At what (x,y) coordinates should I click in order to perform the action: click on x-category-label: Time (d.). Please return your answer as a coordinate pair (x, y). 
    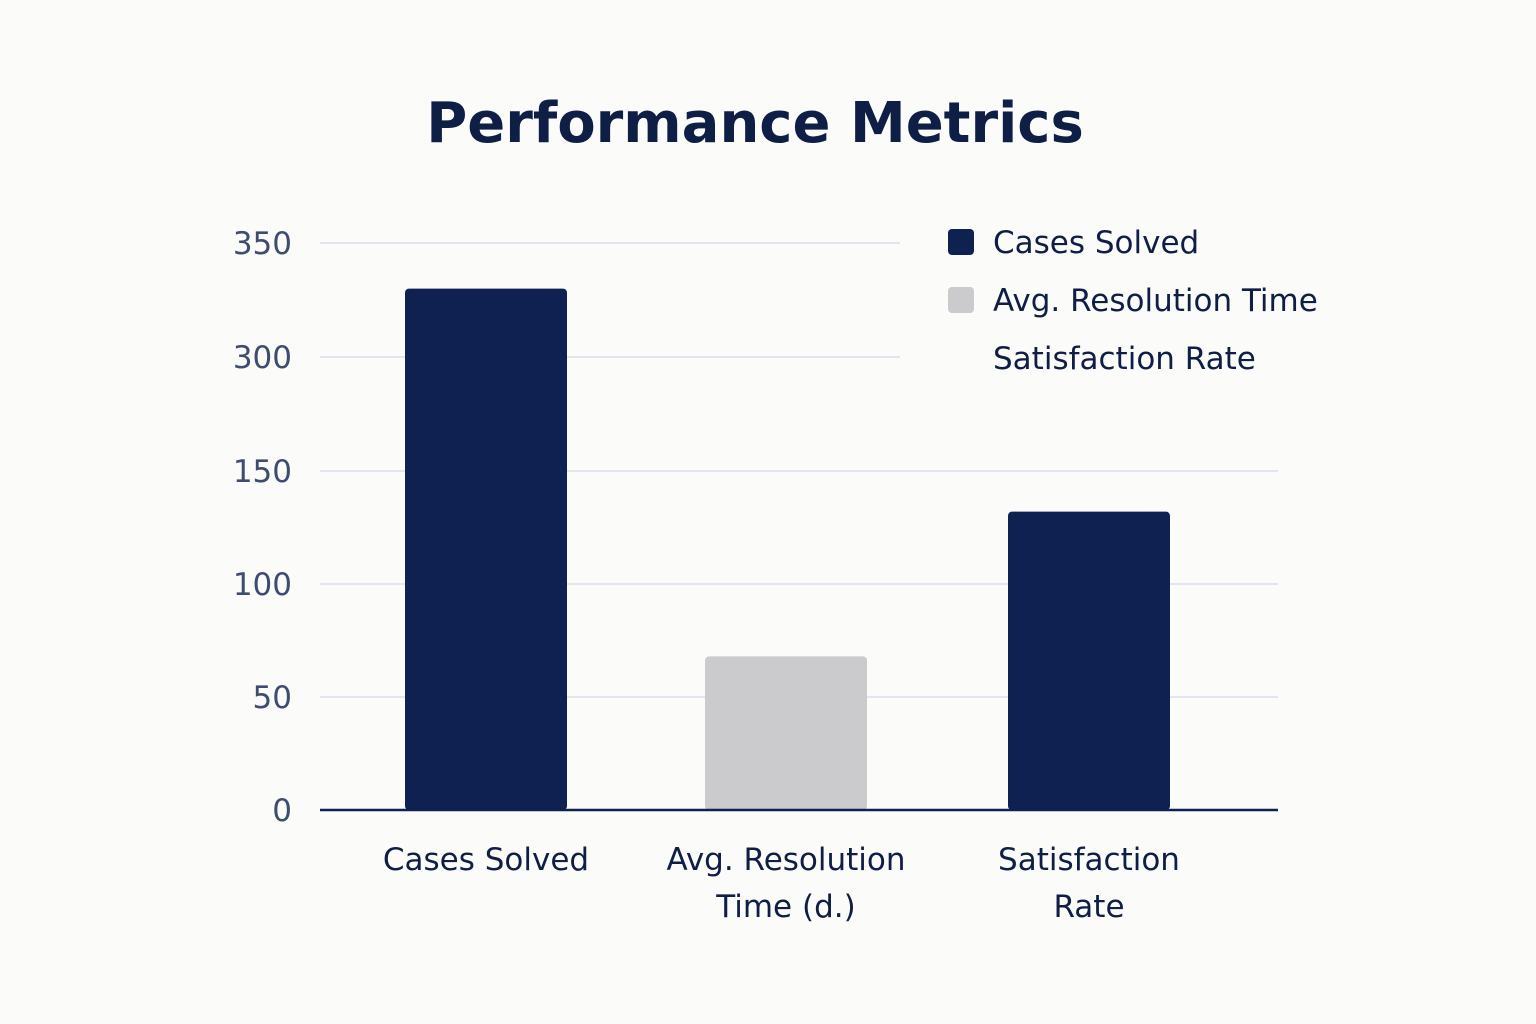
    Looking at the image, I should click on (785, 907).